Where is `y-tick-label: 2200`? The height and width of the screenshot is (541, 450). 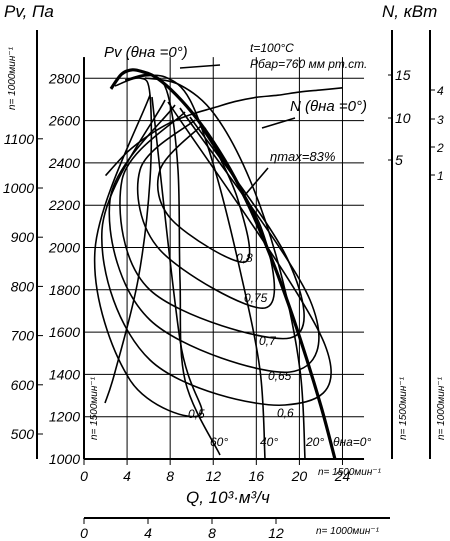 y-tick-label: 2200 is located at coordinates (64, 205).